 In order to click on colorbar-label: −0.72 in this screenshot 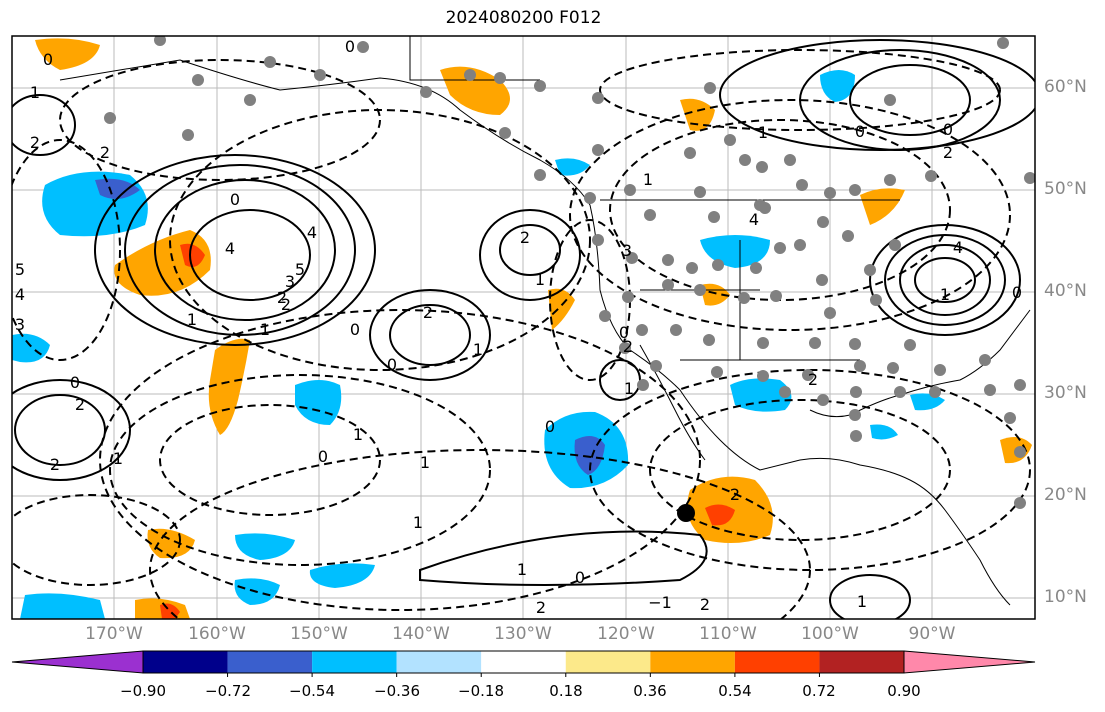, I will do `click(228, 691)`.